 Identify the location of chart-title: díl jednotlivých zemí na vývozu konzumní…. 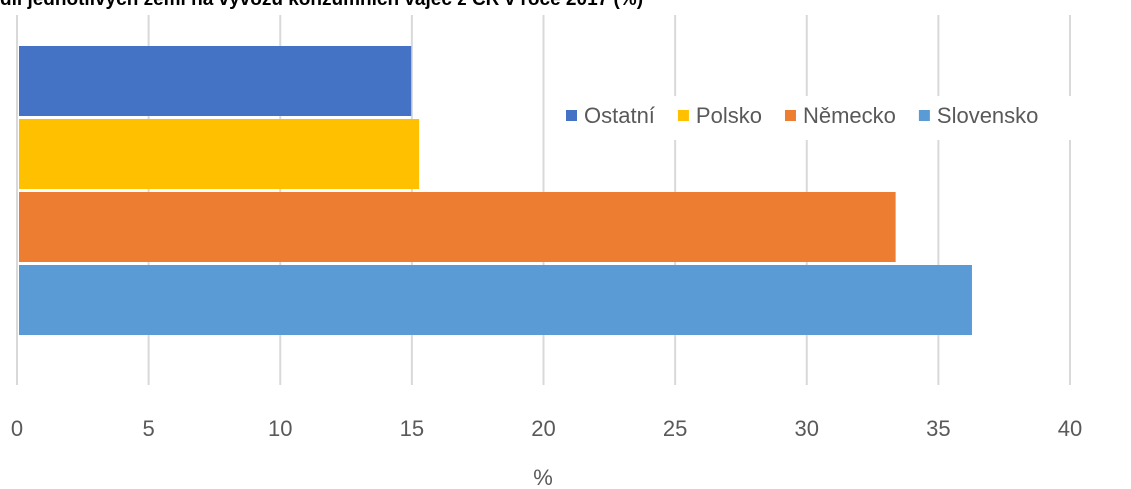
(321, 5).